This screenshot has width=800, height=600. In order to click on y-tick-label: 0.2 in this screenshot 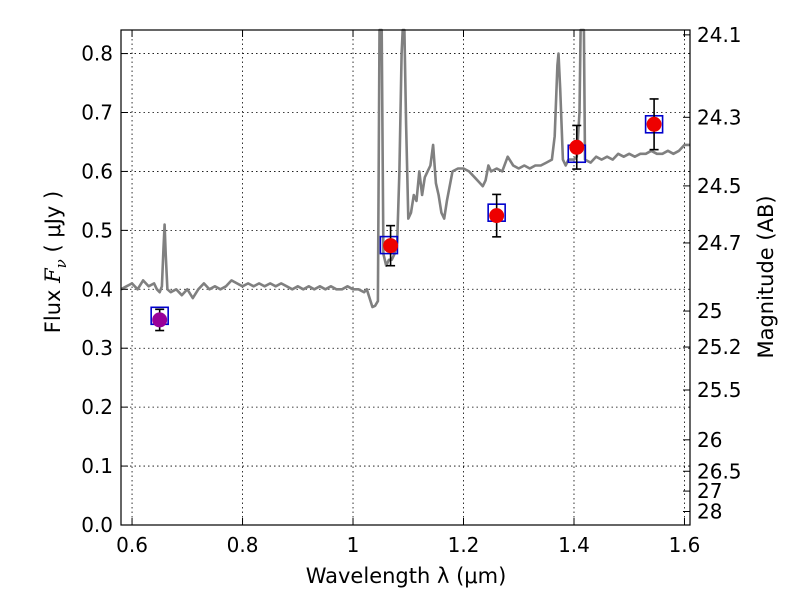, I will do `click(97, 407)`.